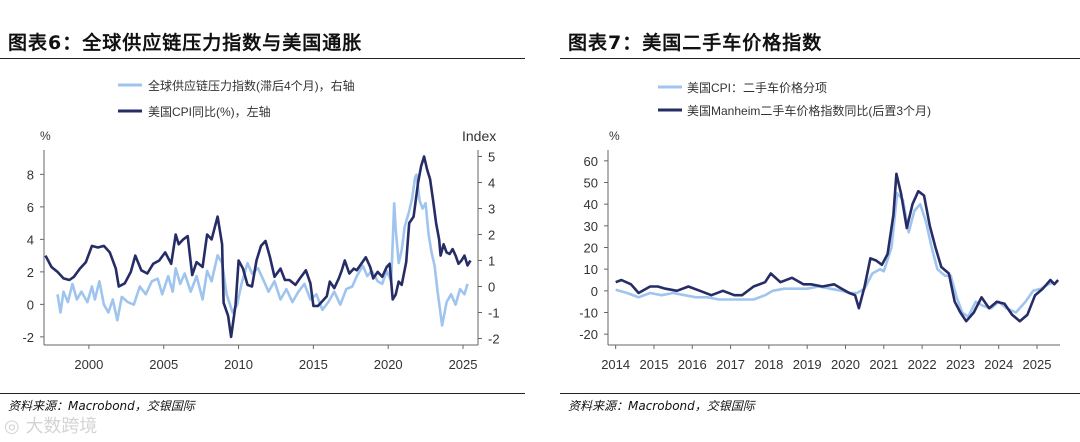  I want to click on y-tick-label: 40, so click(591, 204).